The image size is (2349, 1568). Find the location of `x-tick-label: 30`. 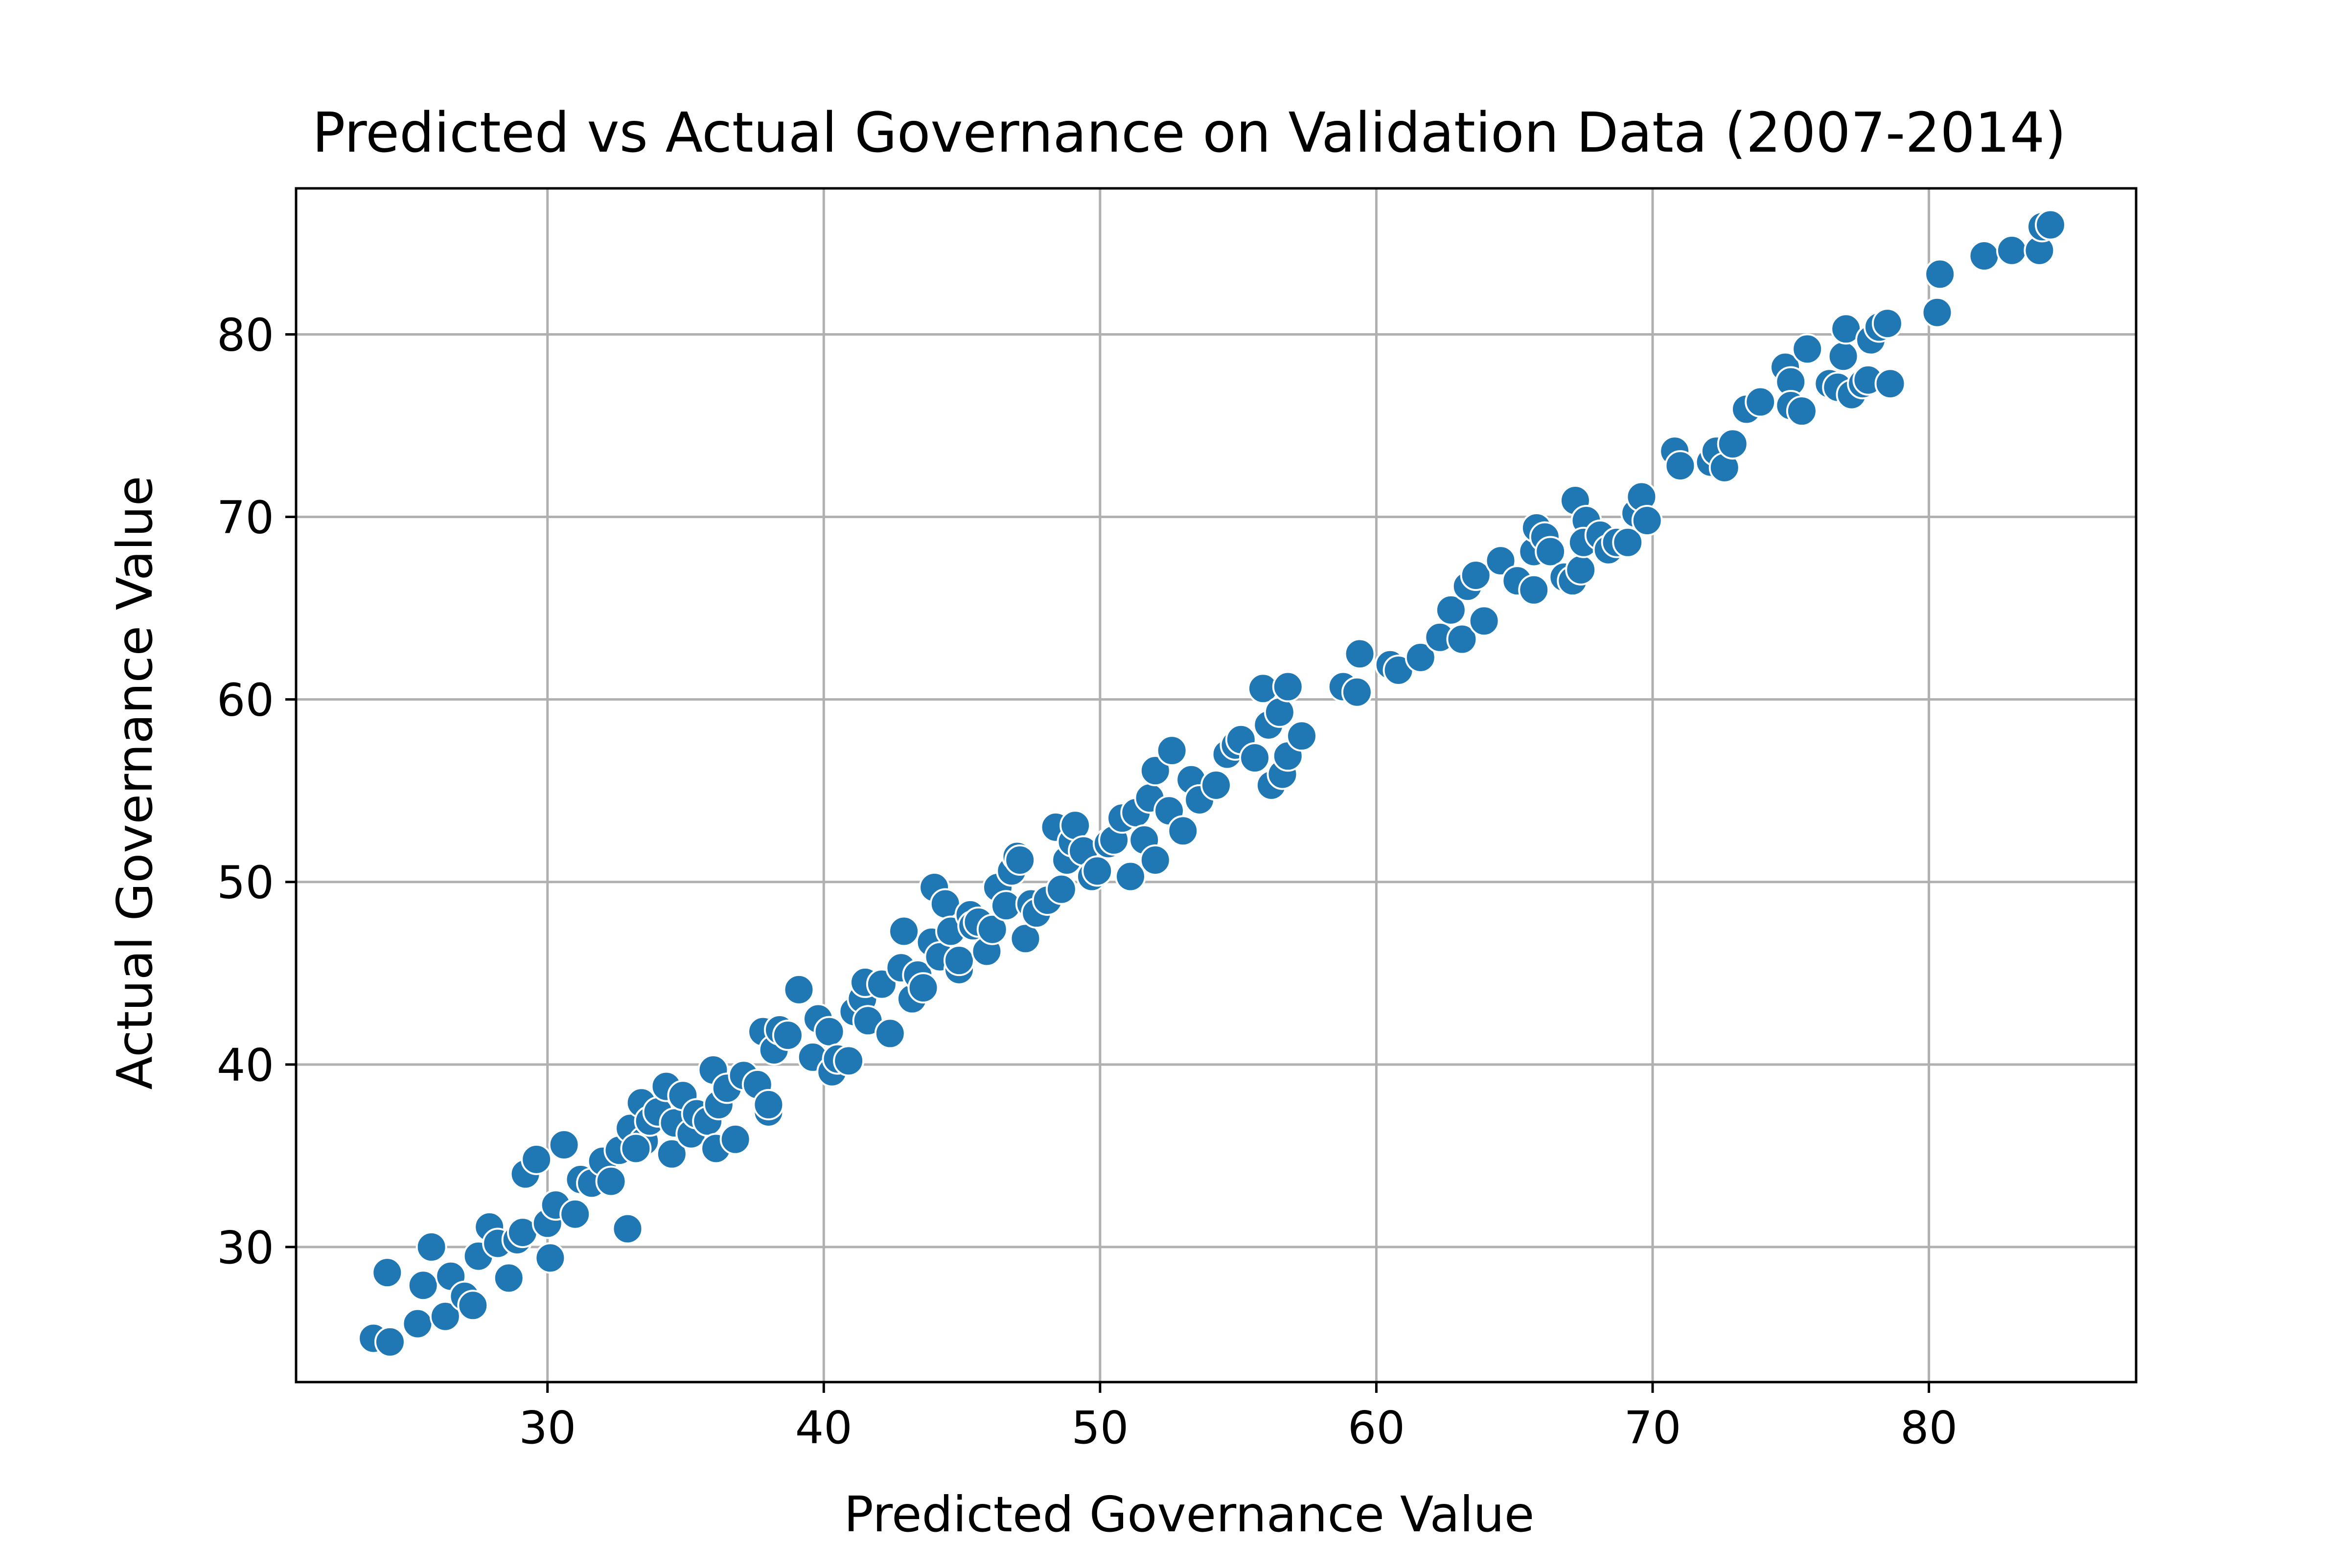

x-tick-label: 30 is located at coordinates (547, 1428).